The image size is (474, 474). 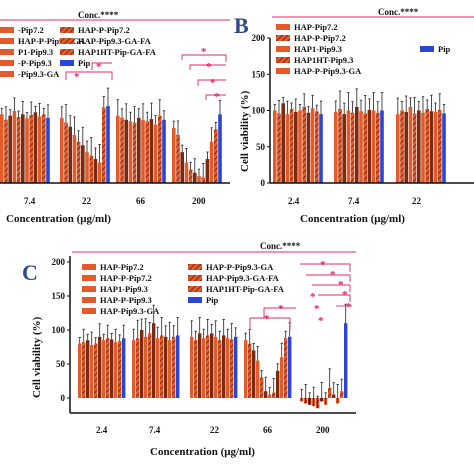 What do you see at coordinates (323, 60) in the screenshot?
I see `legend-label: HAP1HT-Pip9.3` at bounding box center [323, 60].